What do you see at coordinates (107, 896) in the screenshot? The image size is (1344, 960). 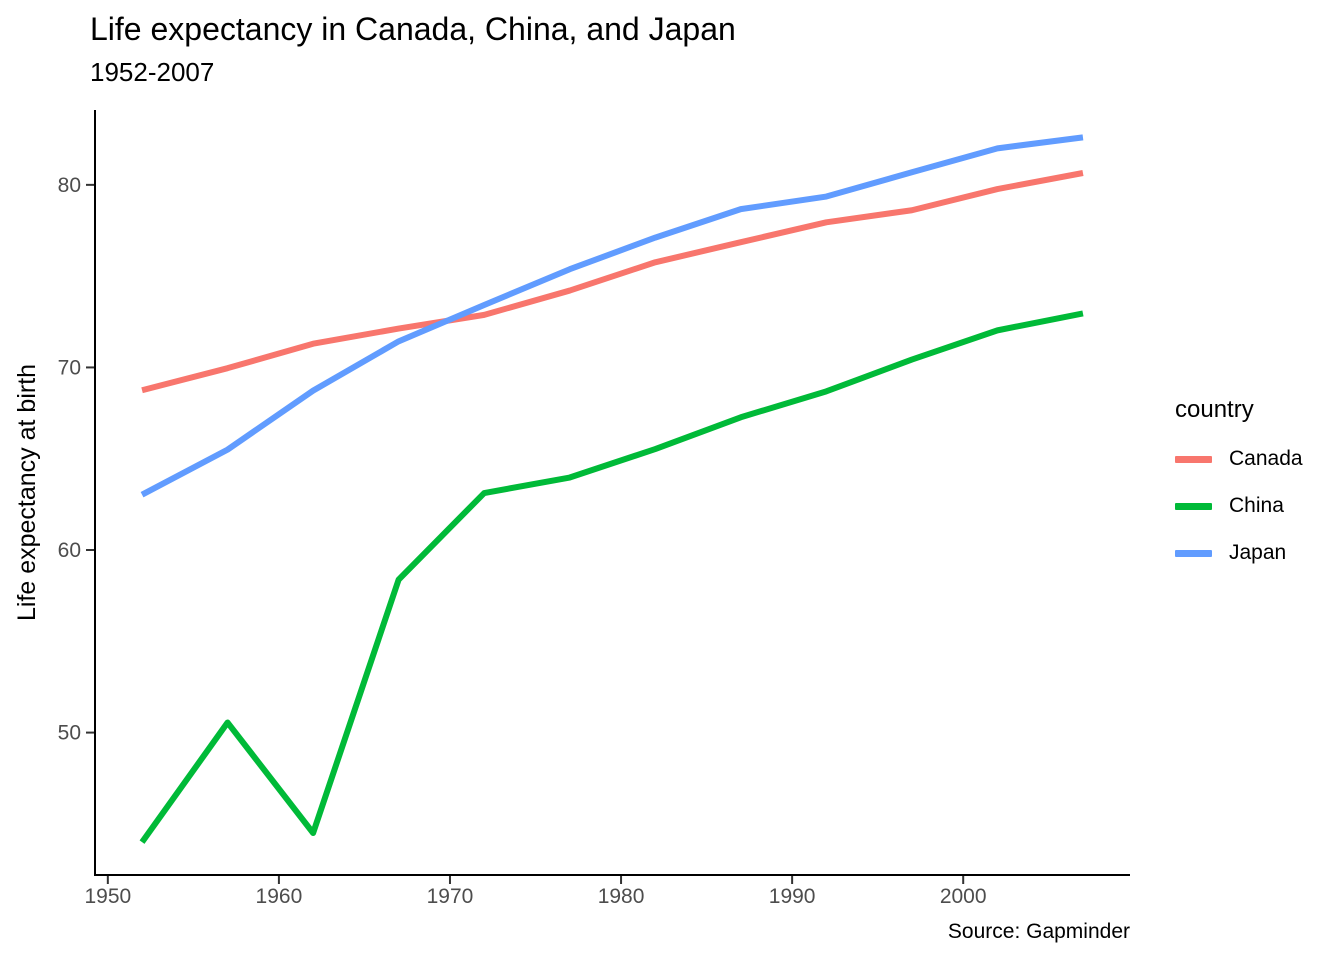 I see `x-axis-tick-label: 1950` at bounding box center [107, 896].